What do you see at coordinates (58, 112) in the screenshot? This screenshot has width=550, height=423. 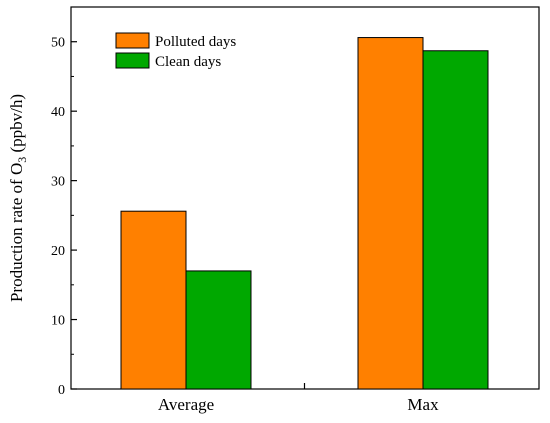 I see `y-tick-label: 40` at bounding box center [58, 112].